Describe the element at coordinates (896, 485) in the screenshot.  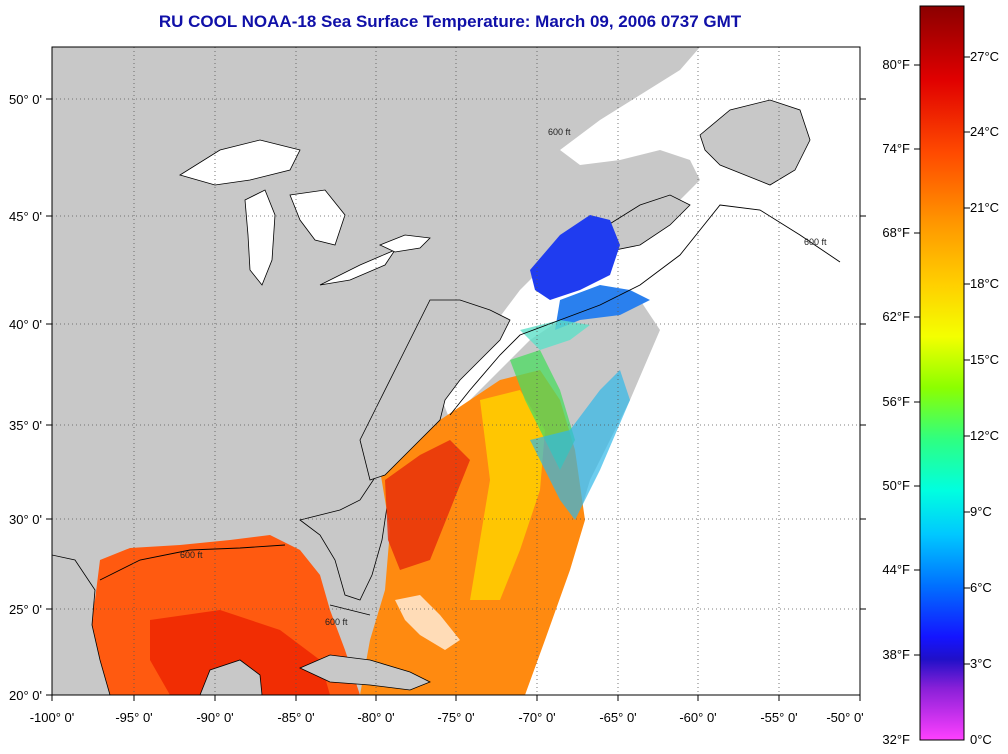
I see `colorbar-f-label: 50°F` at that location.